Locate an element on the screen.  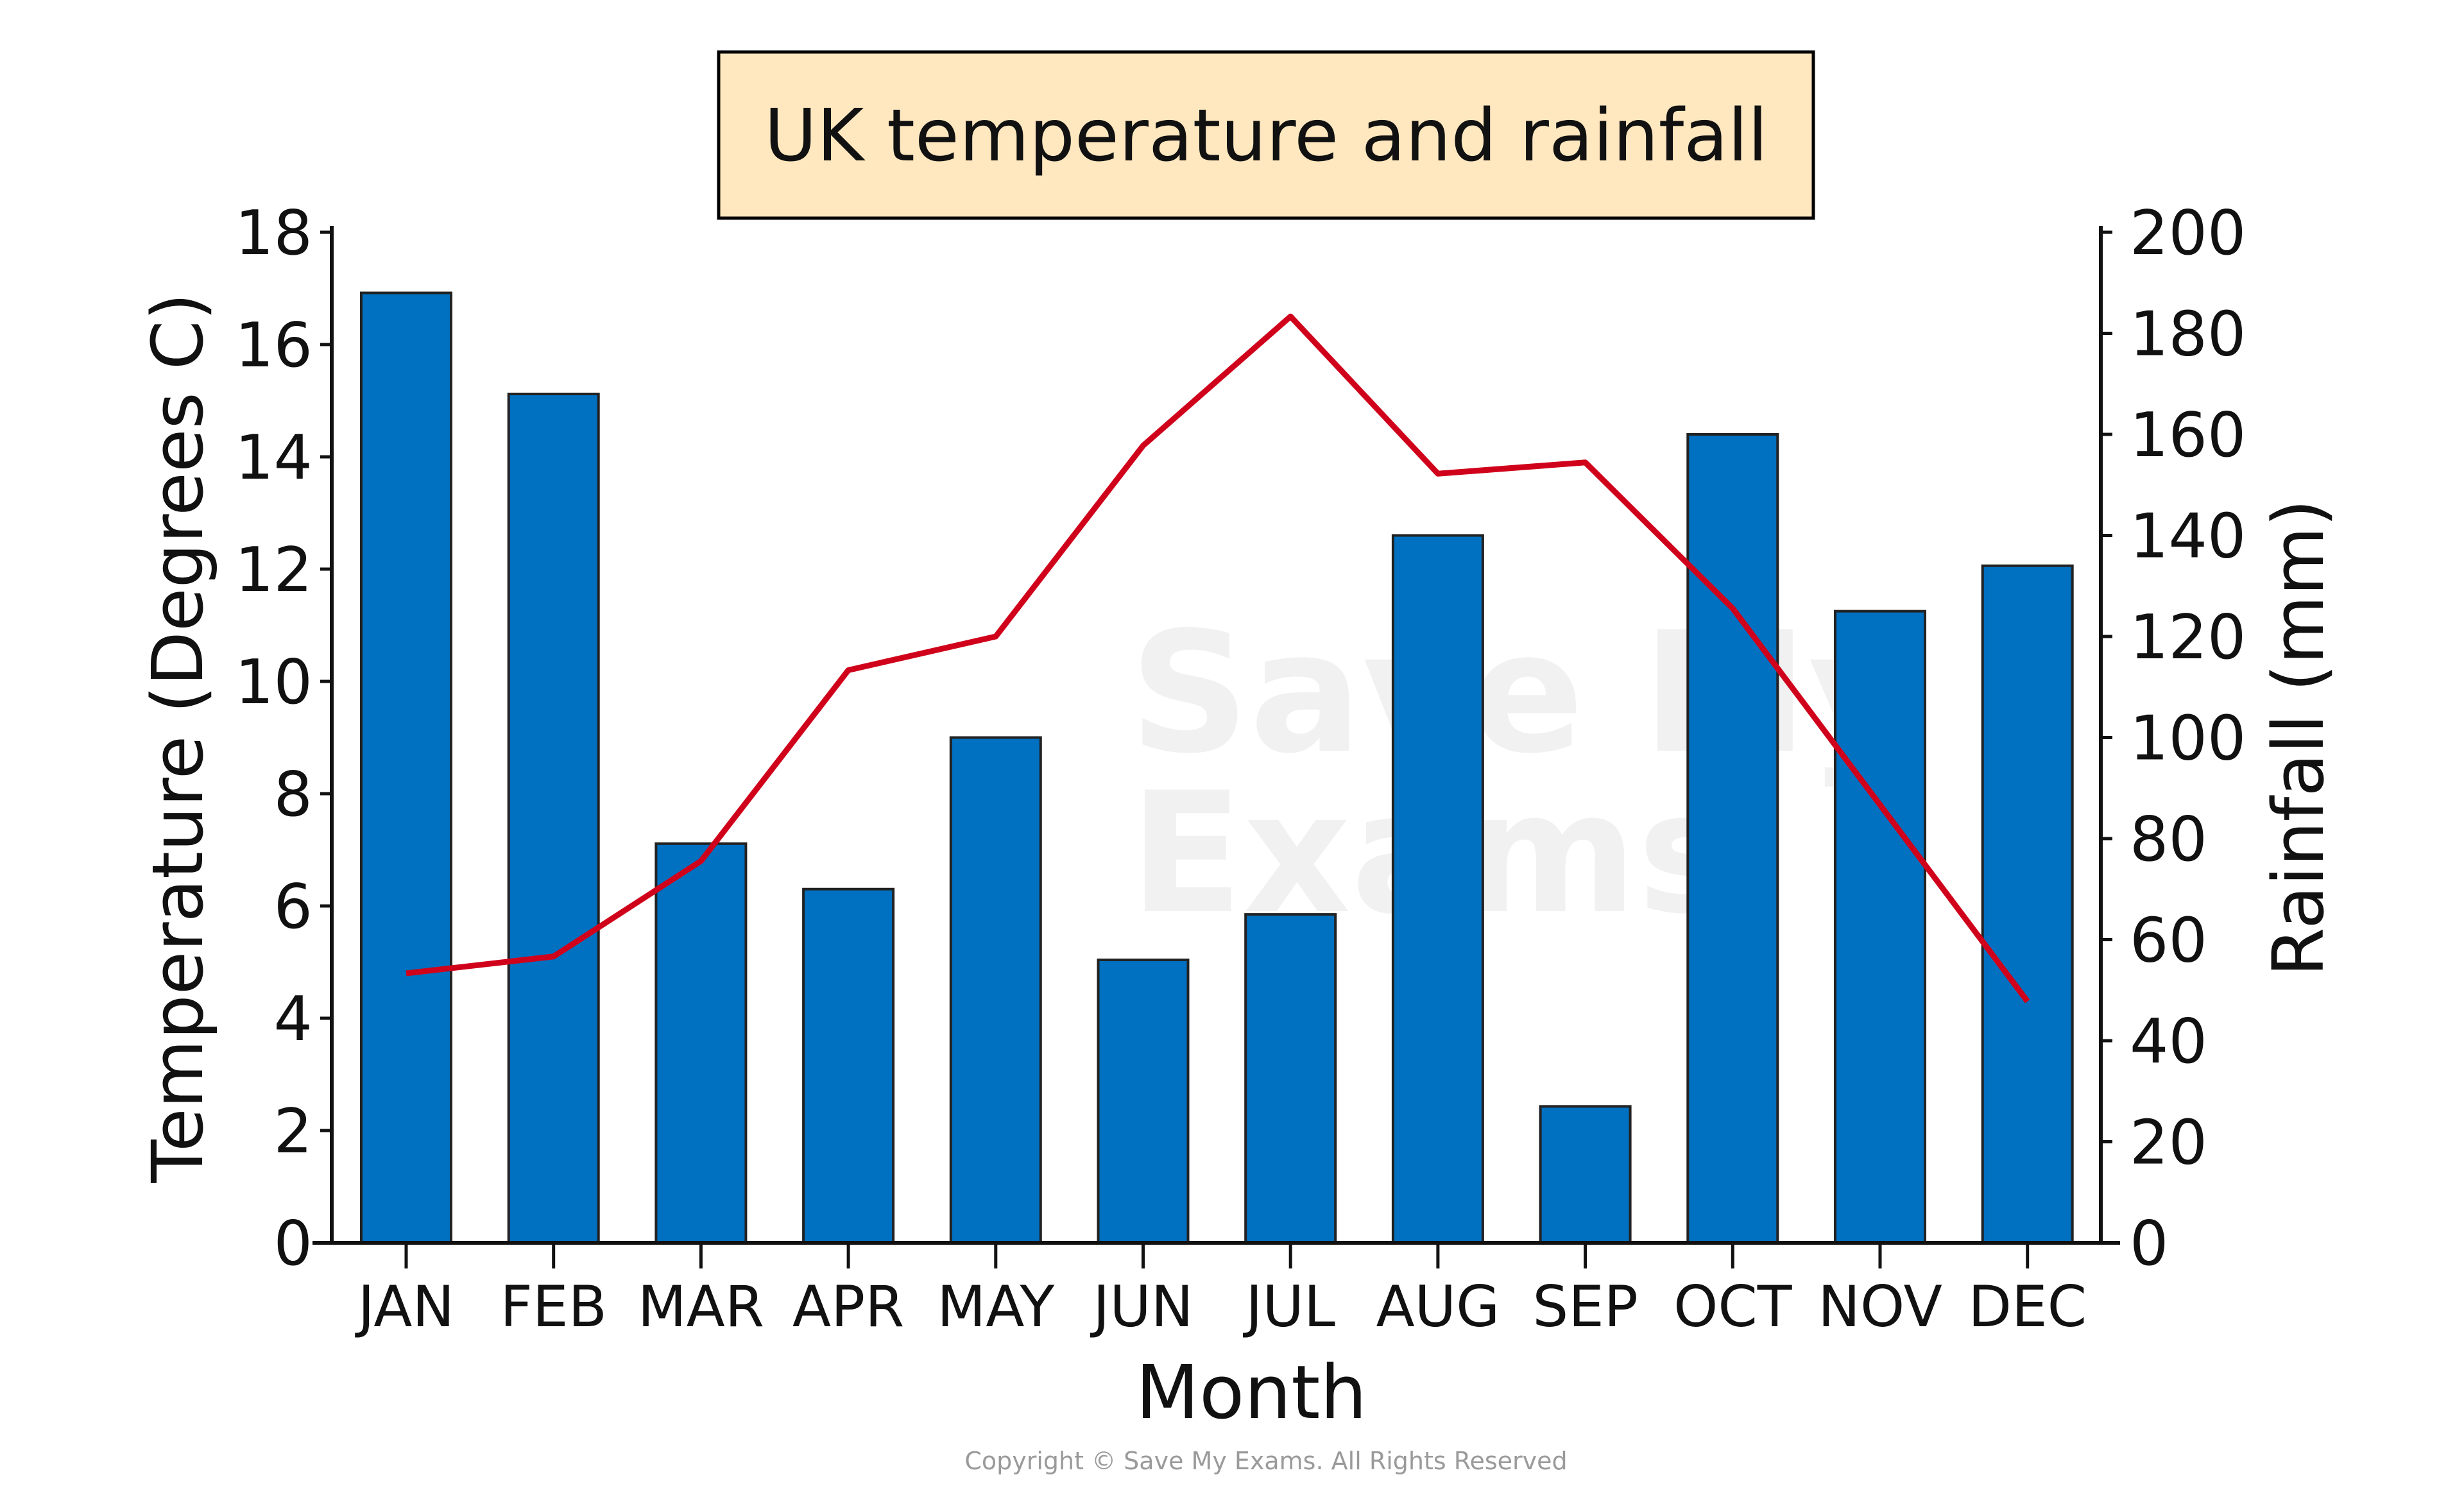
svg-text: Save My is located at coordinates (1523, 693).